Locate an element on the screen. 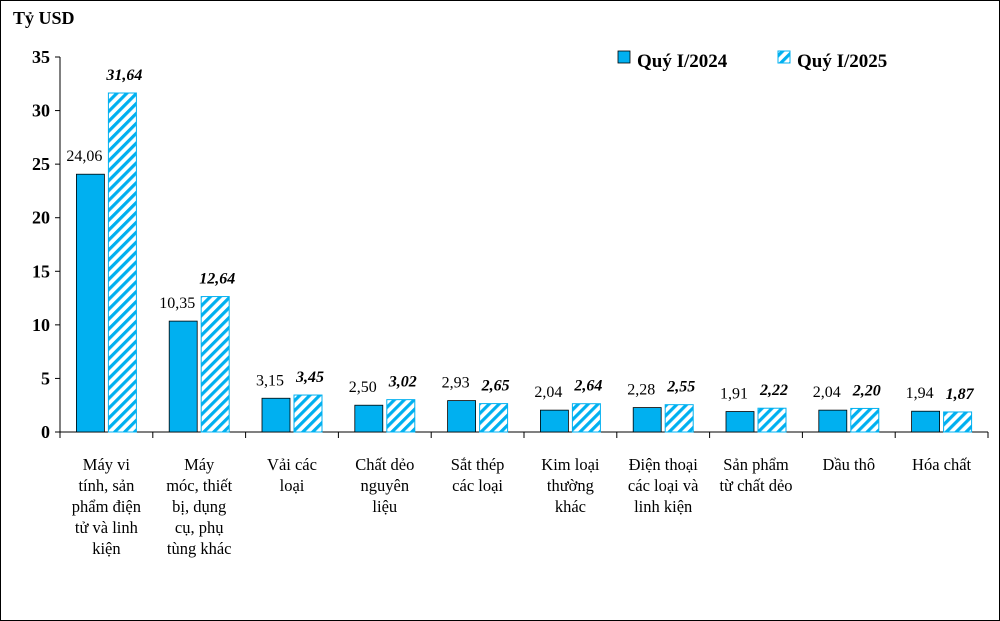 Image resolution: width=1000 pixels, height=621 pixels. category-label-line: bị, dụng is located at coordinates (199, 506).